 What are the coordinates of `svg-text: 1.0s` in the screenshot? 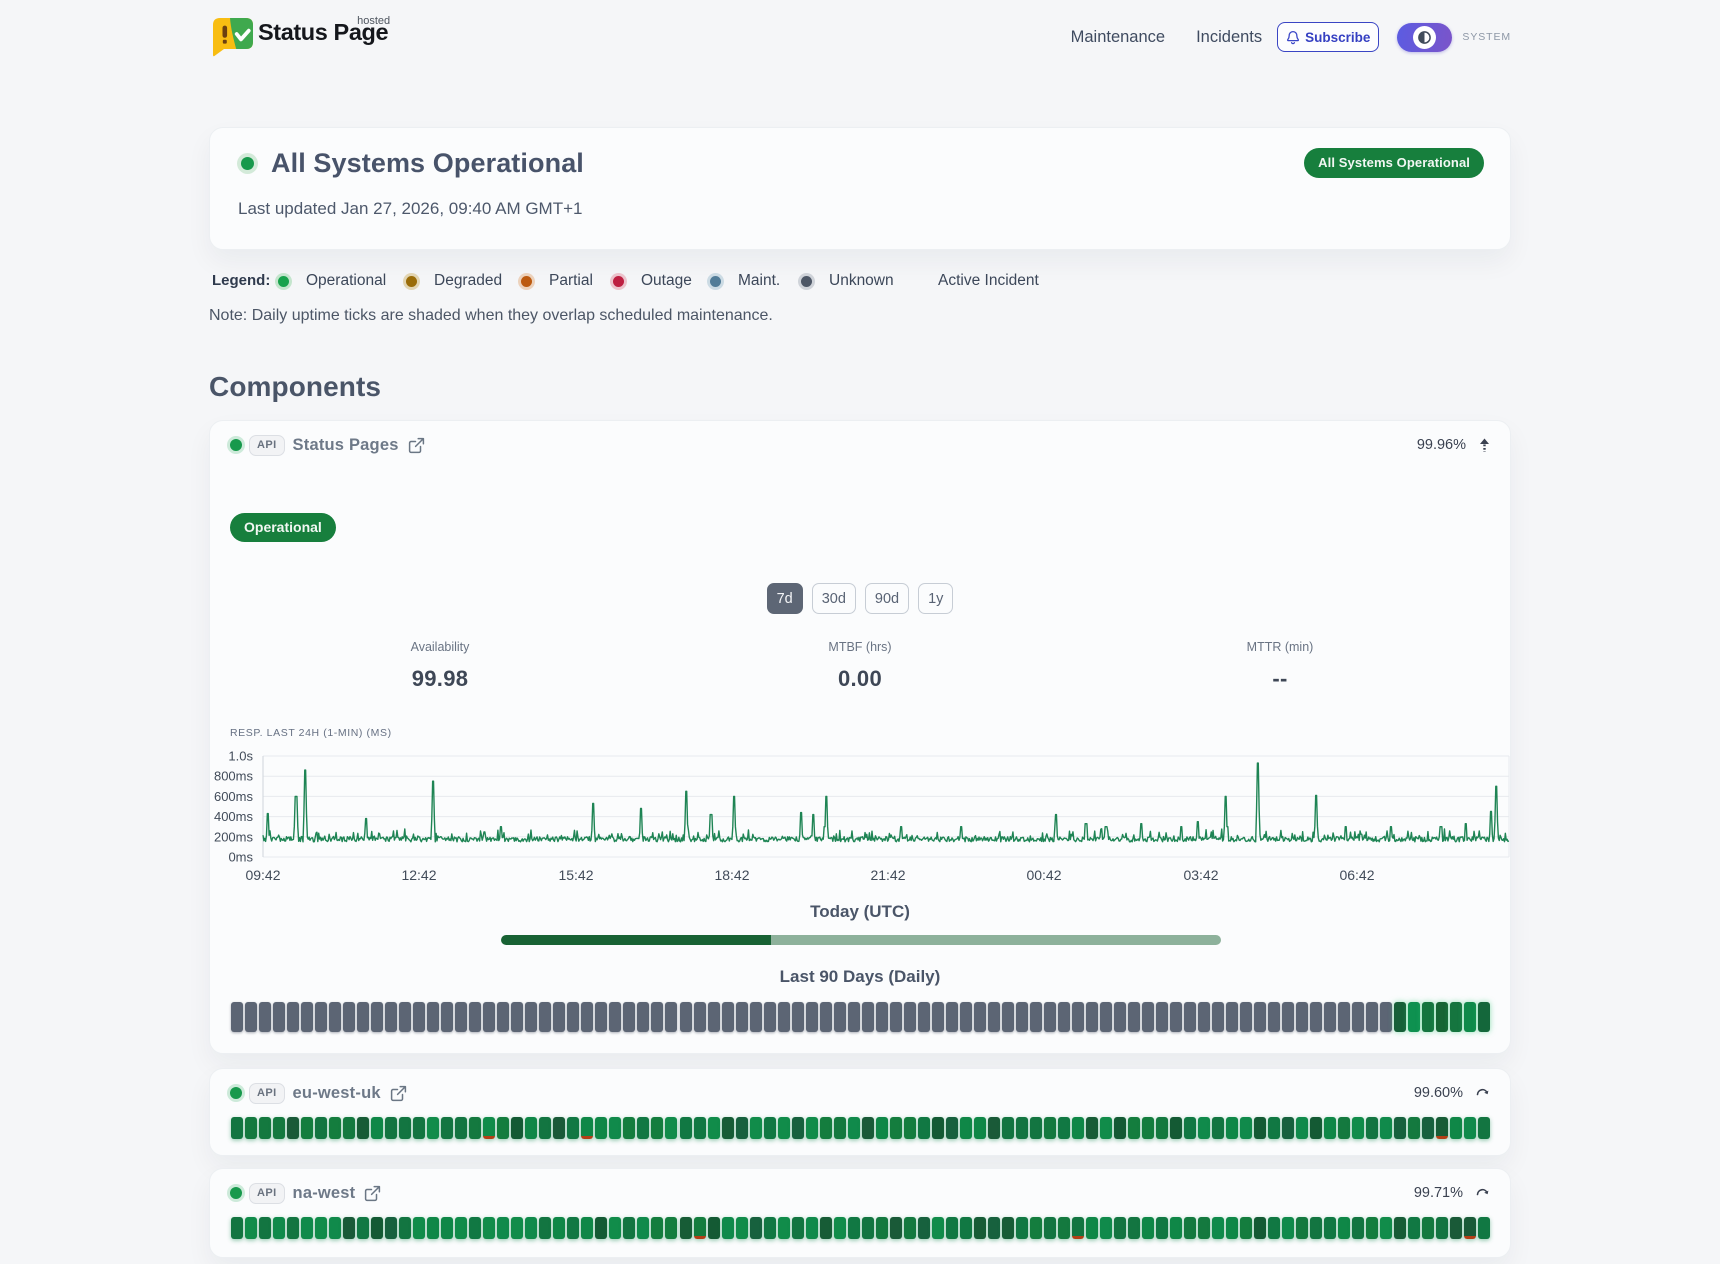 It's located at (240, 756).